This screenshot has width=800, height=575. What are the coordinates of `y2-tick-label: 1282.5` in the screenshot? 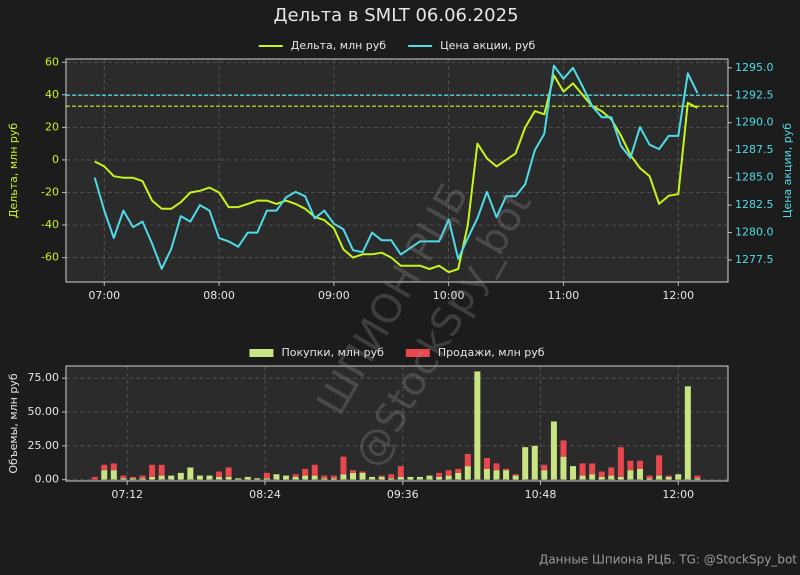 It's located at (754, 204).